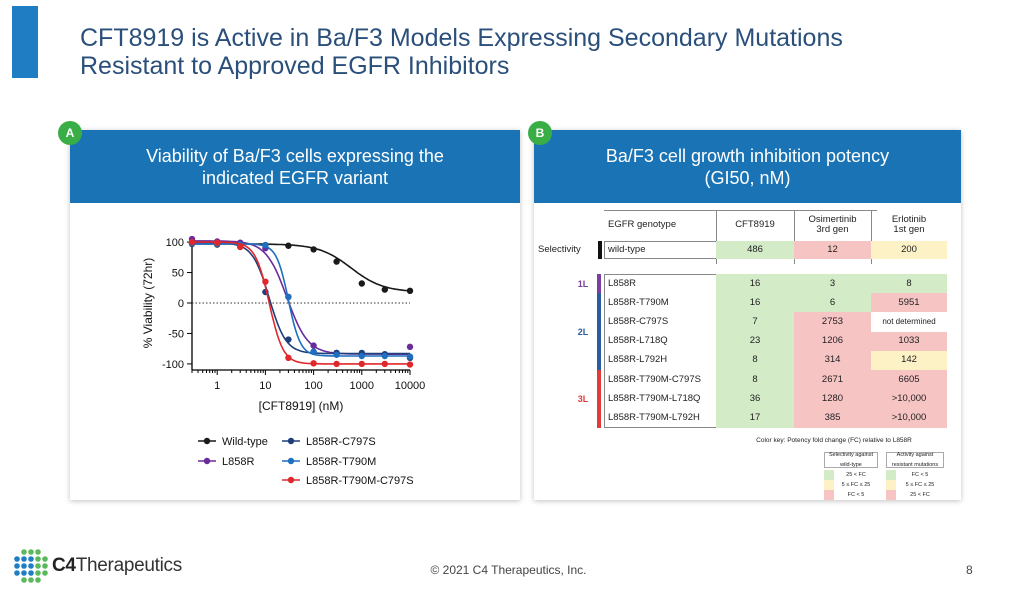  Describe the element at coordinates (341, 462) in the screenshot. I see `legend-label: L858R-T790M` at that location.